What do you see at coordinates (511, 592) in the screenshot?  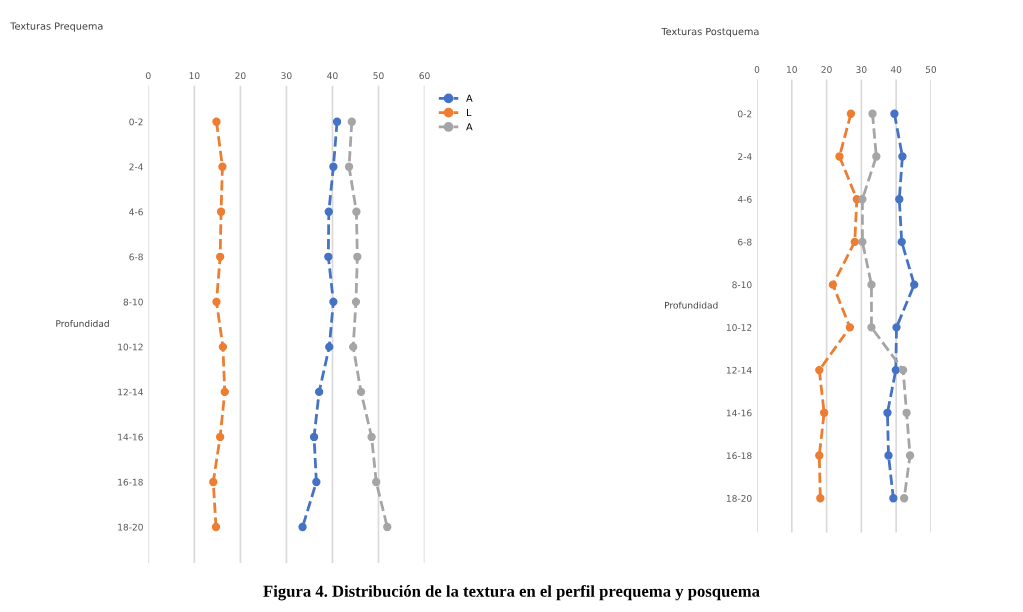 I see `text: Figura 4. Distribución de la textura en el perfil prequema y posquema` at bounding box center [511, 592].